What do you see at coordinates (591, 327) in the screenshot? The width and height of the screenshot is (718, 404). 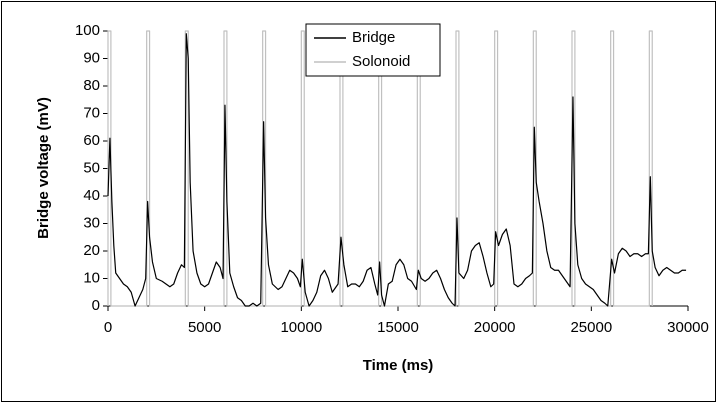 I see `x-tick-label: 25000` at bounding box center [591, 327].